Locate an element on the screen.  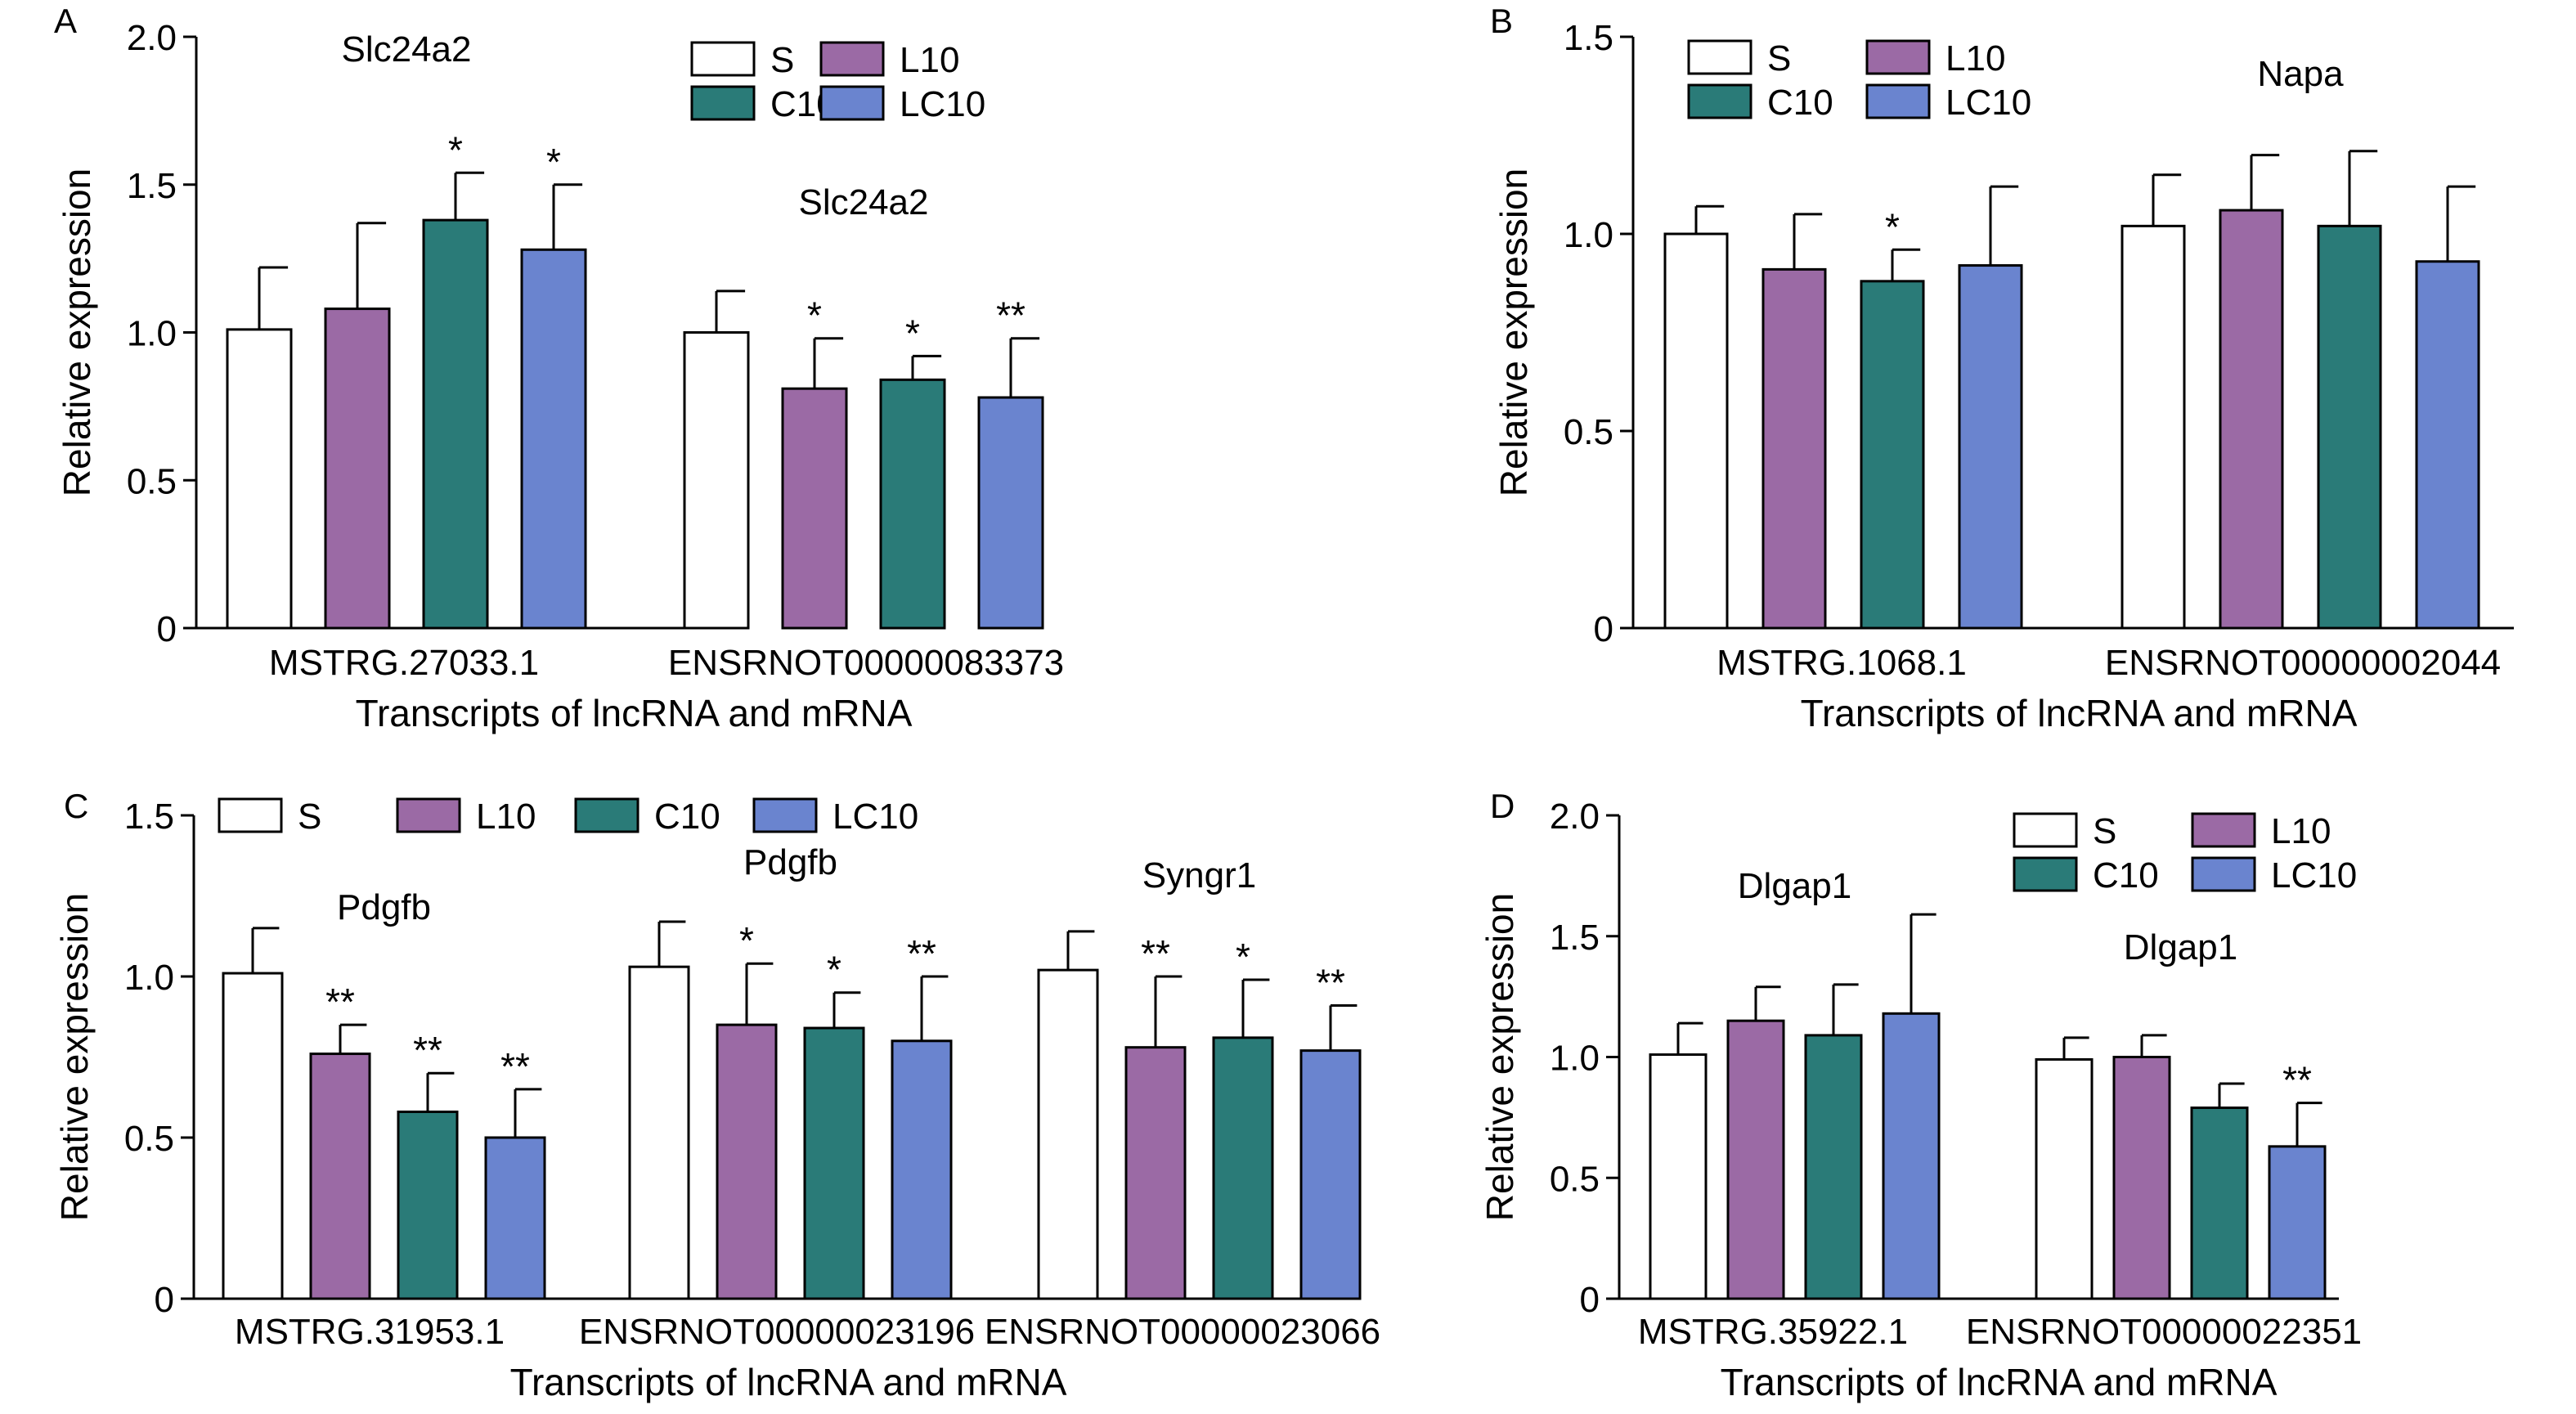
group-label: ENSRNOT00000083373 is located at coordinates (866, 663).